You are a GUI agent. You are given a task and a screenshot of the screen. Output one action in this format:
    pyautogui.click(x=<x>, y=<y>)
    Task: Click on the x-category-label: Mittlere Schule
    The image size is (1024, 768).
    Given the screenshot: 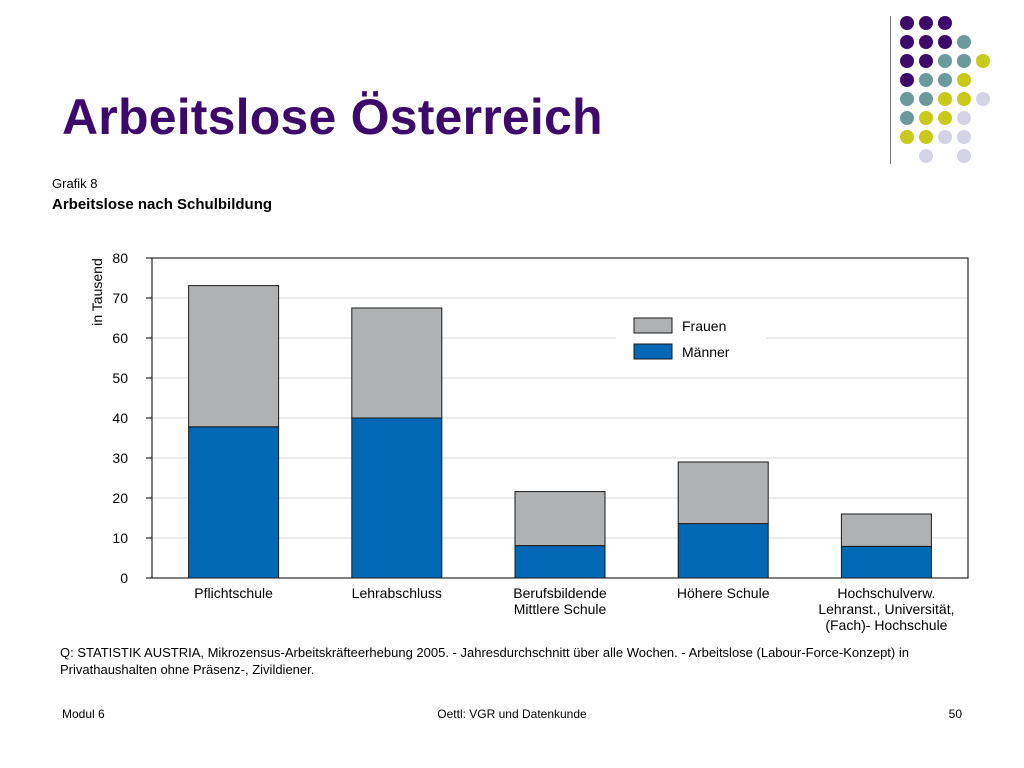 What is the action you would take?
    pyautogui.click(x=560, y=609)
    